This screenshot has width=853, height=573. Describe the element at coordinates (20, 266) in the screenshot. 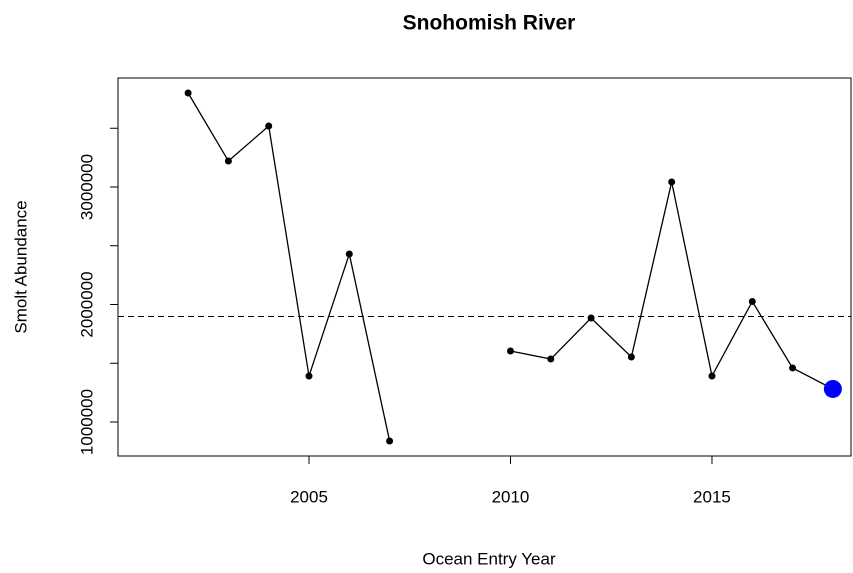

I see `y-axis-label: Smolt Abundance` at that location.